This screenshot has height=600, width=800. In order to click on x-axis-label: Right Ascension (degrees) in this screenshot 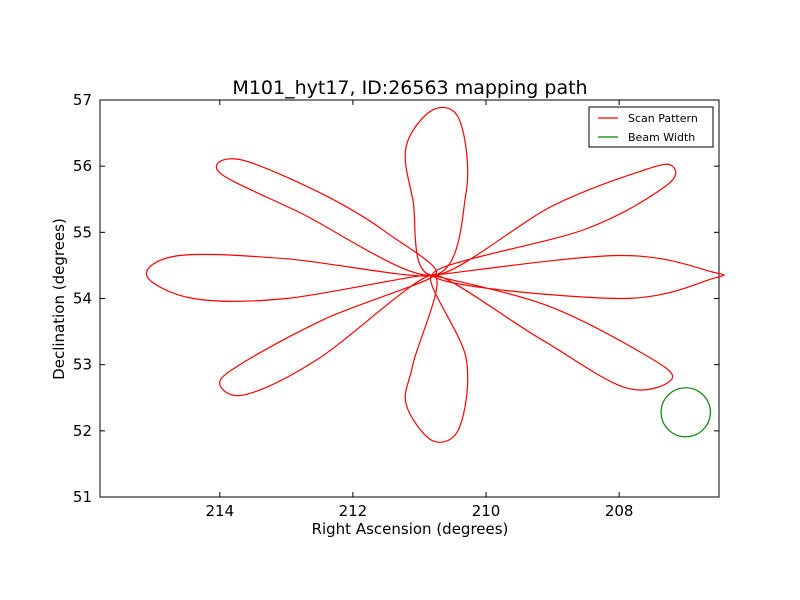, I will do `click(410, 529)`.